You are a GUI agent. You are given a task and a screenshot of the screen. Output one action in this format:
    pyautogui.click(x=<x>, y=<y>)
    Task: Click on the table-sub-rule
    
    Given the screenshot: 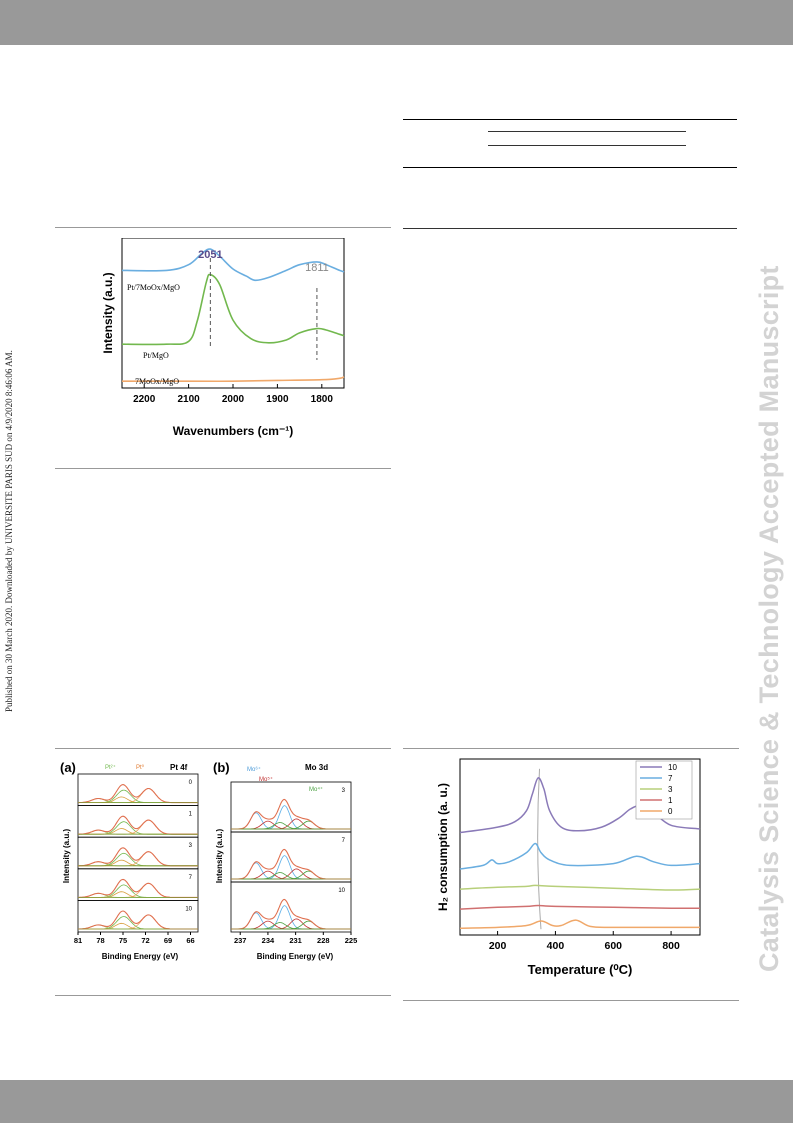 What is the action you would take?
    pyautogui.click(x=587, y=131)
    